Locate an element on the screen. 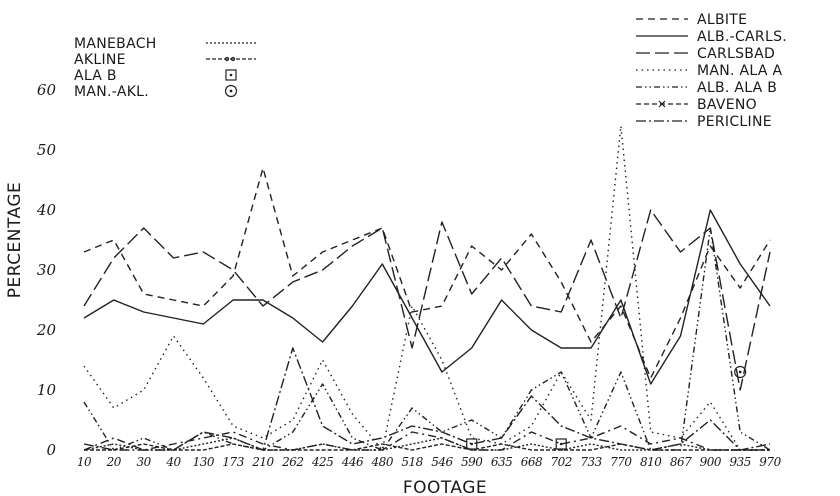 This screenshot has width=840, height=496. legend-entry-baveno: BAVENO is located at coordinates (696, 105).